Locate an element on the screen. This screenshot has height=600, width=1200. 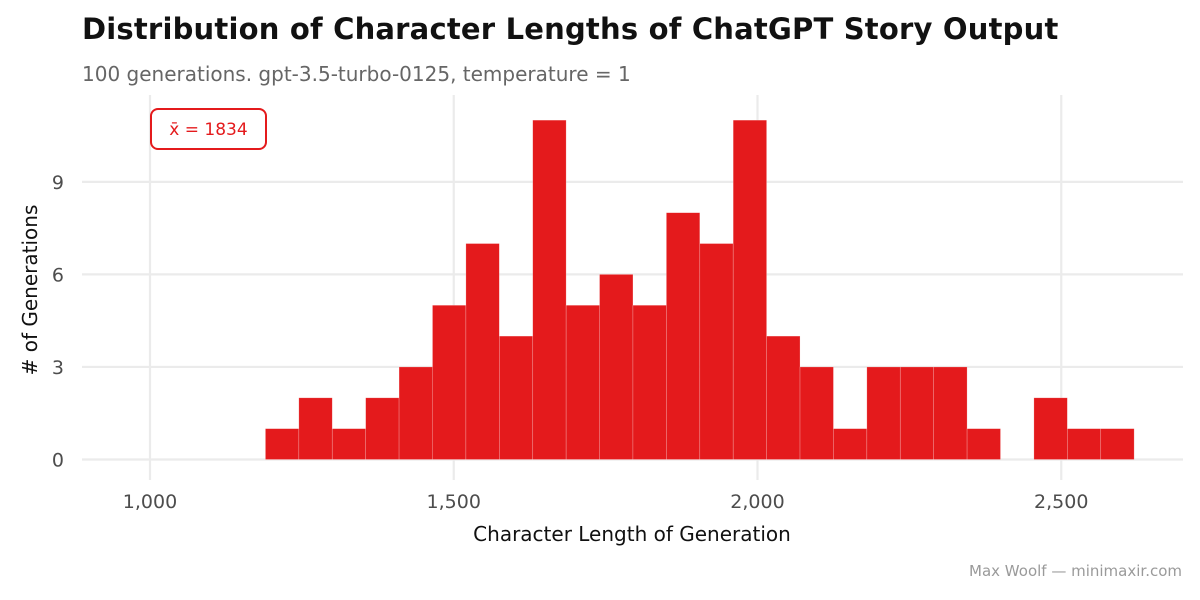
y-tick-label: 3 is located at coordinates (58, 368).